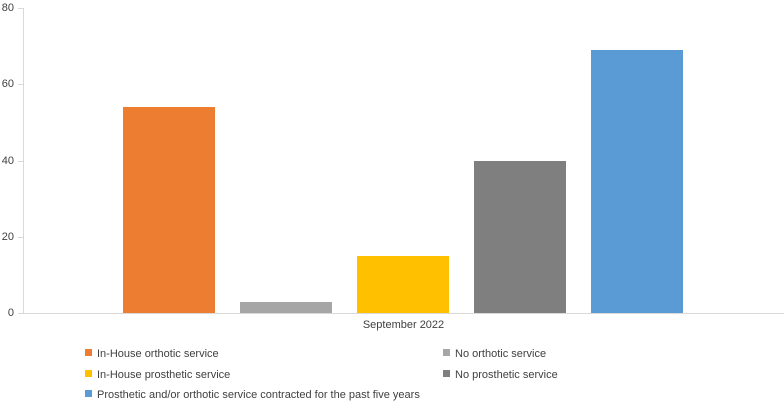 This screenshot has height=403, width=784. What do you see at coordinates (7, 8) in the screenshot?
I see `y-tick-label: 80` at bounding box center [7, 8].